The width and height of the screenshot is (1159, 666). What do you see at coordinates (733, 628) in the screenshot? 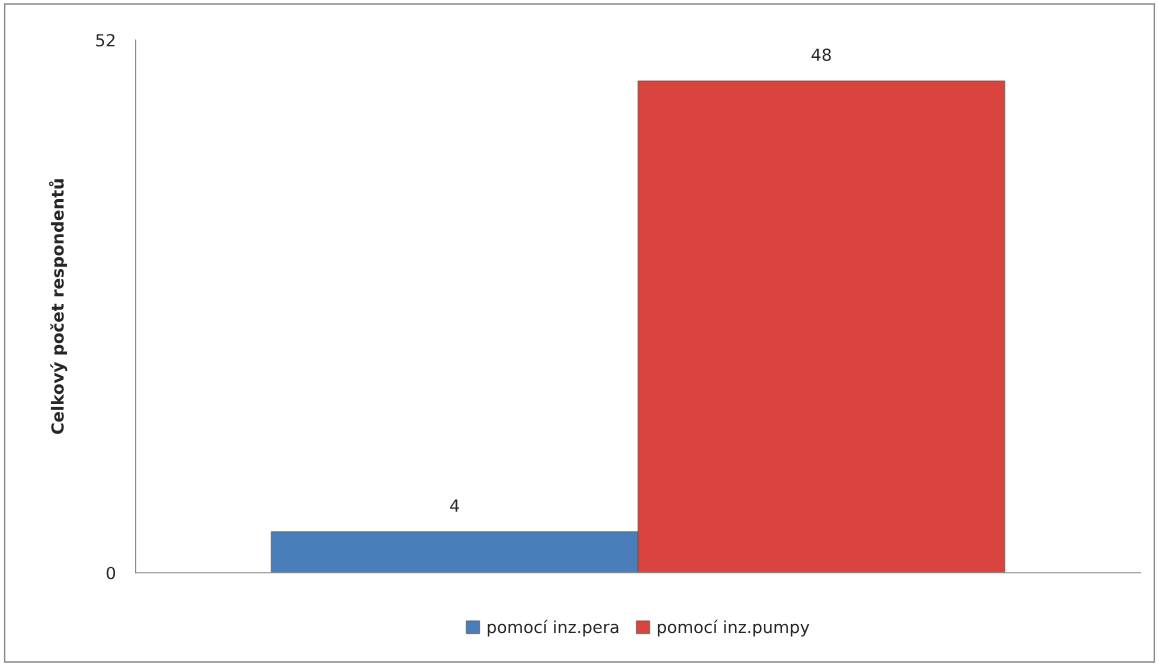
I see `legend-label: pomocí inz.pumpy` at bounding box center [733, 628].